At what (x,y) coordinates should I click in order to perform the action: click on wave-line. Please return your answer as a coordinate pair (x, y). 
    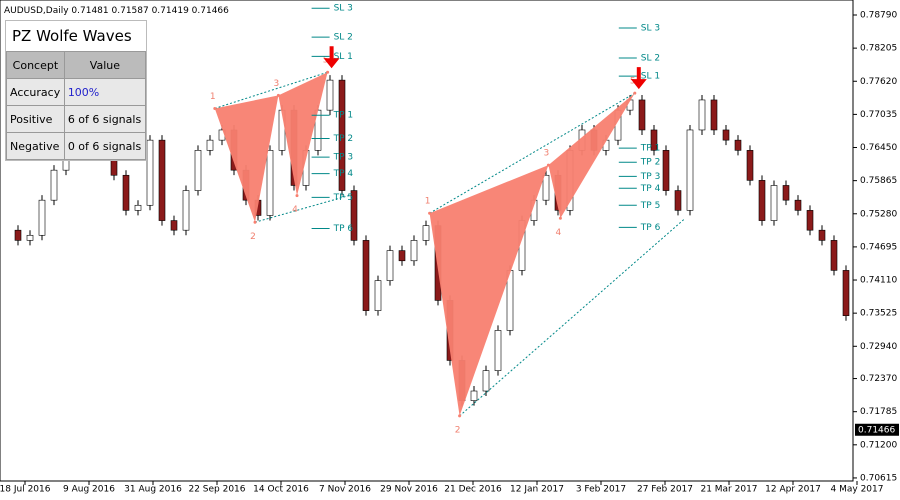
    Looking at the image, I should click on (301, 209).